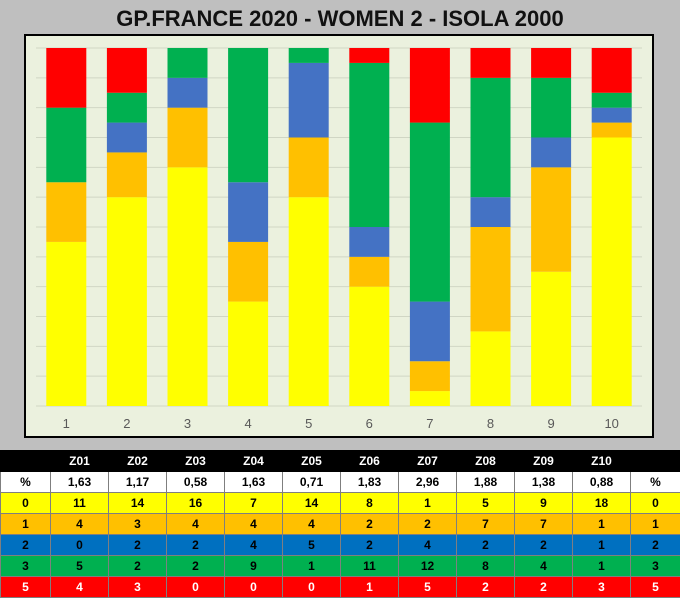 The image size is (680, 598). I want to click on x-tick-label: 8, so click(490, 423).